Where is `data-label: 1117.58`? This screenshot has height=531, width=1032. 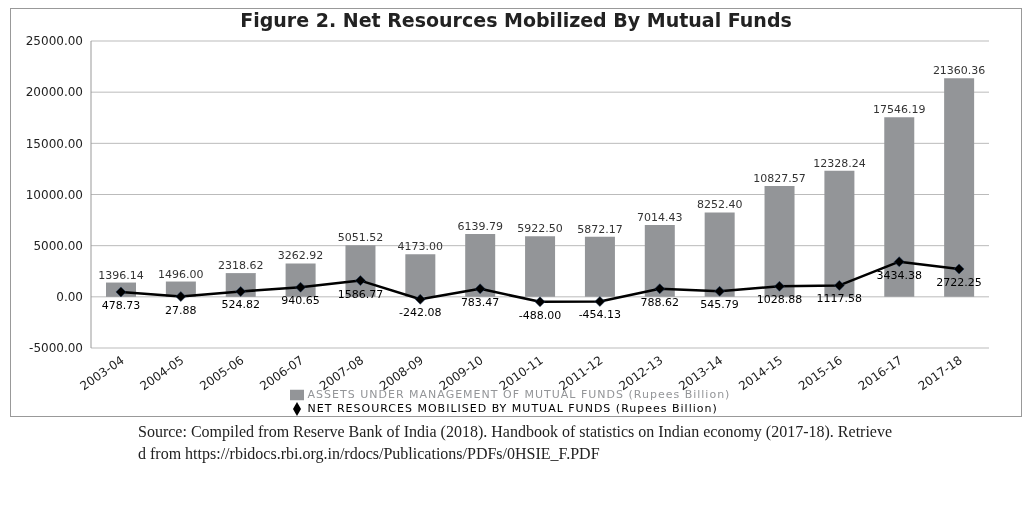 data-label: 1117.58 is located at coordinates (839, 299).